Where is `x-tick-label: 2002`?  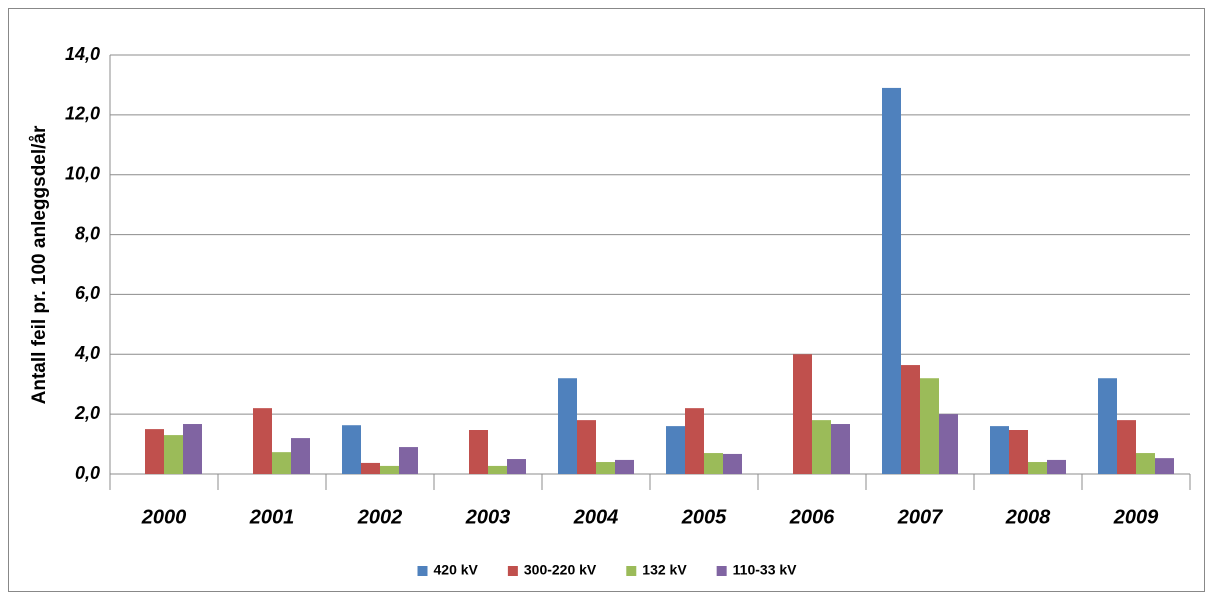 x-tick-label: 2002 is located at coordinates (380, 517).